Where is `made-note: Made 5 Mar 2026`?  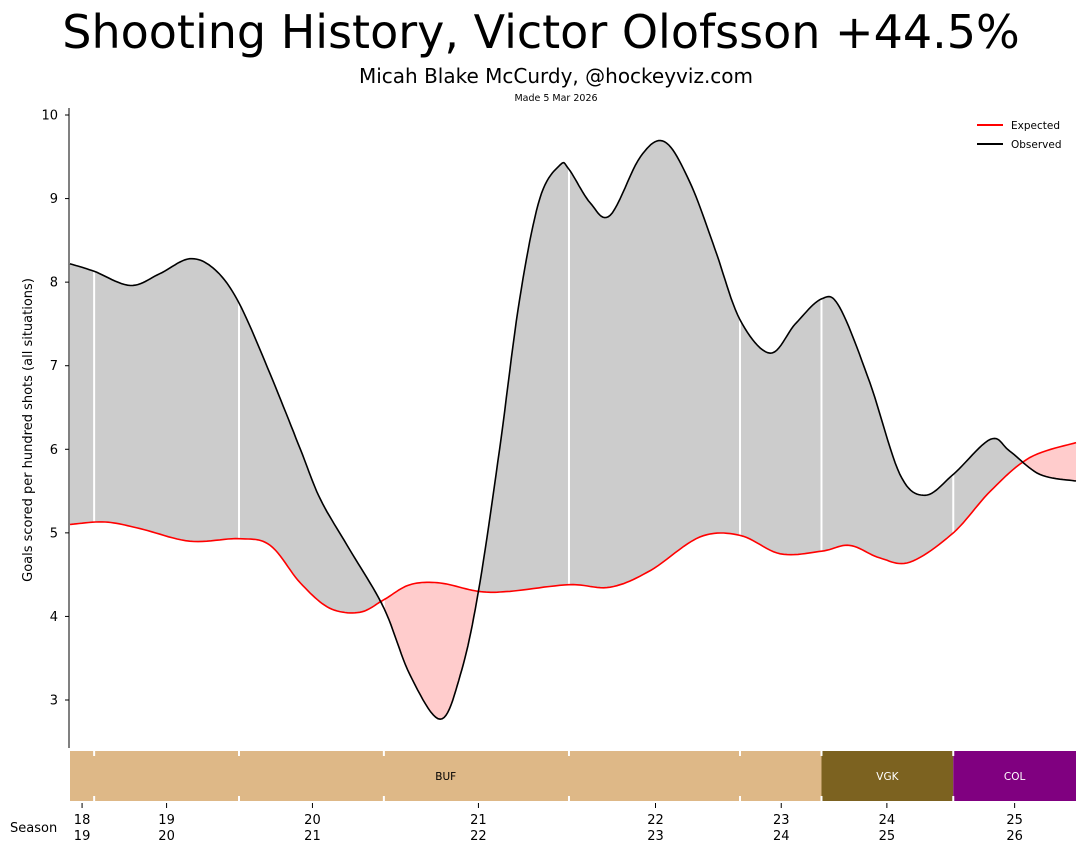 made-note: Made 5 Mar 2026 is located at coordinates (555, 98).